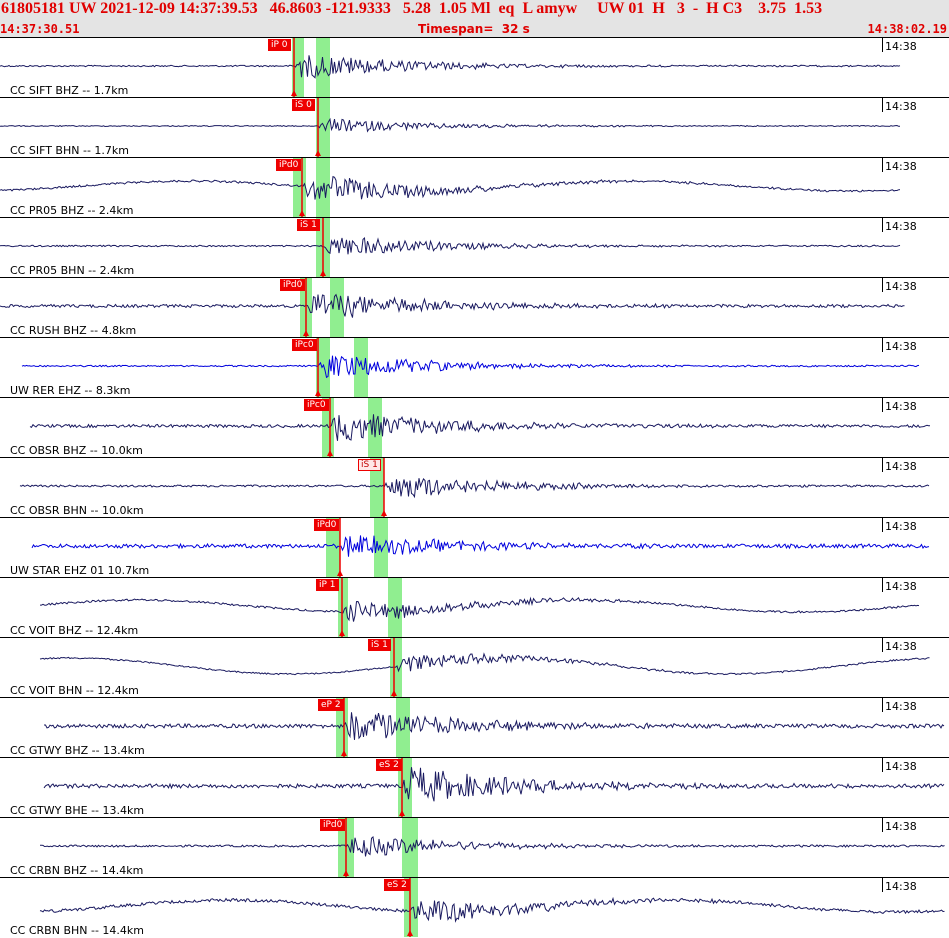 The image size is (949, 938). Describe the element at coordinates (474, 667) in the screenshot. I see `trace-panel: iS 1 14:38 CC VOIT BHN -- 12.4km` at that location.